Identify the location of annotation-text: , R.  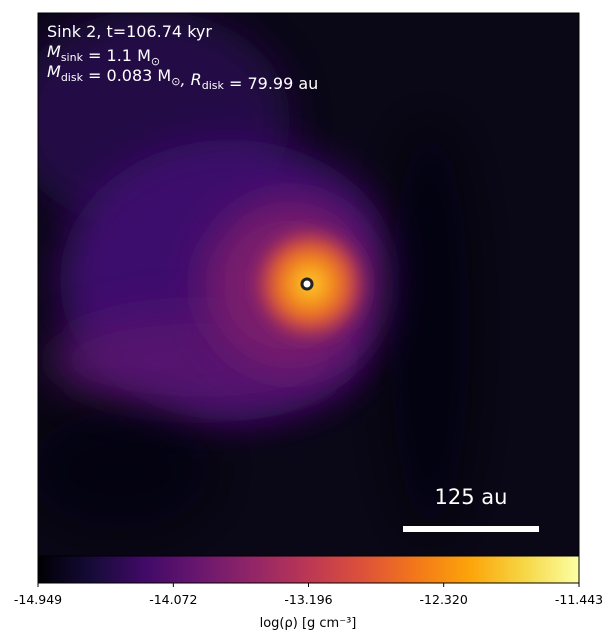
(190, 79).